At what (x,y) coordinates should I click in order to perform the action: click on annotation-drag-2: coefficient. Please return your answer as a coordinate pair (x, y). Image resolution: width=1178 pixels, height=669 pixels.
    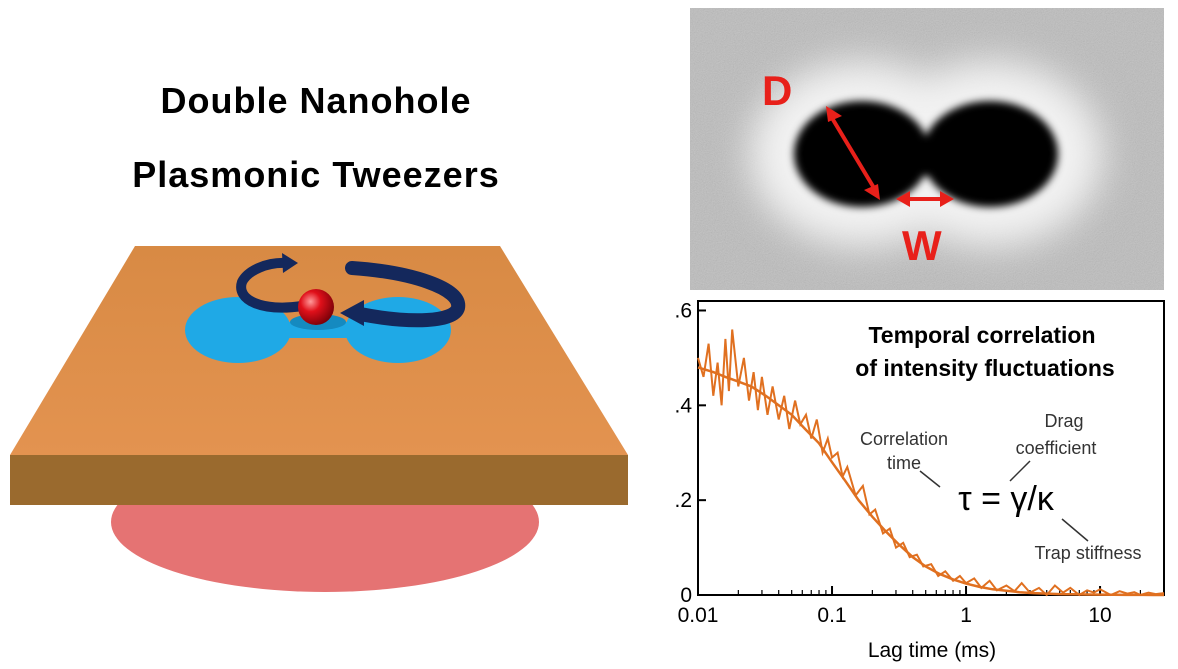
    Looking at the image, I should click on (1056, 448).